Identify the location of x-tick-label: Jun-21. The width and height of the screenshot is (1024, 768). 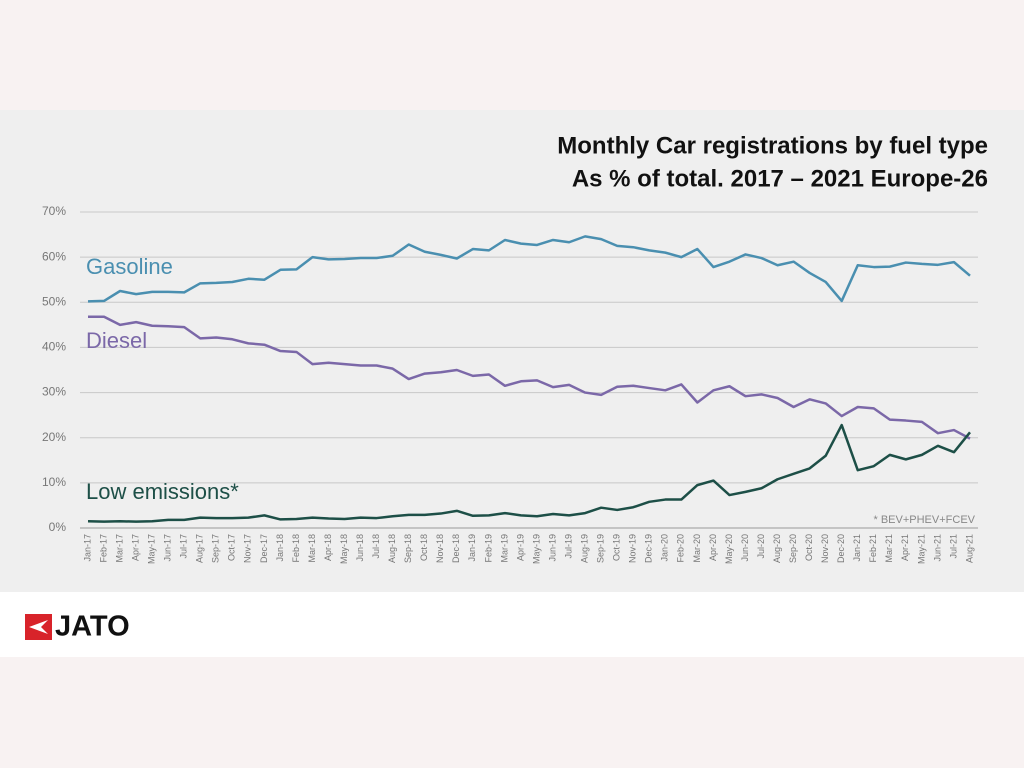
(937, 548).